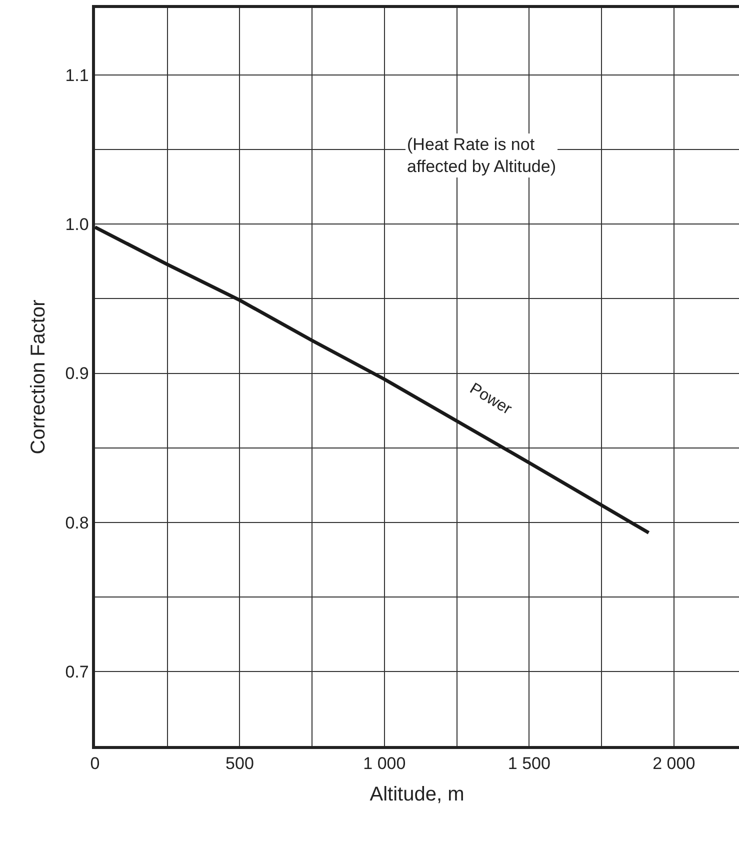 The image size is (739, 841). What do you see at coordinates (95, 764) in the screenshot?
I see `x-tick-label: 0` at bounding box center [95, 764].